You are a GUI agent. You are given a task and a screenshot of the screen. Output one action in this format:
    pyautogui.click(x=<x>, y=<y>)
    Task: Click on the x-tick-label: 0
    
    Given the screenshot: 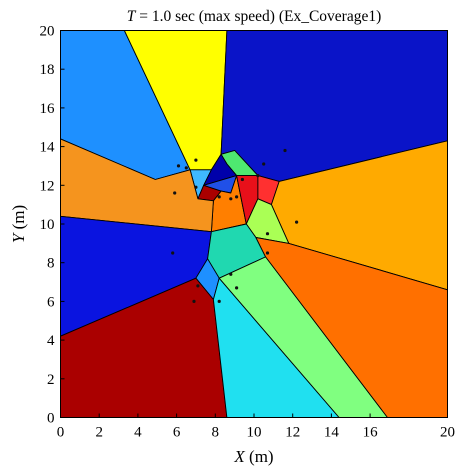 What is the action you would take?
    pyautogui.click(x=61, y=433)
    